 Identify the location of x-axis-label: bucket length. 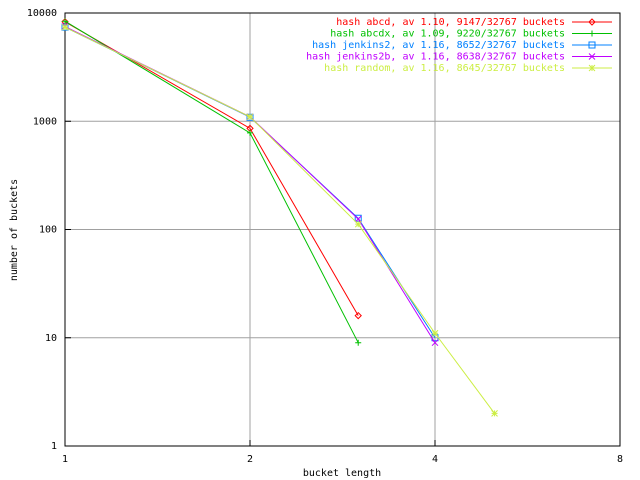
(342, 473).